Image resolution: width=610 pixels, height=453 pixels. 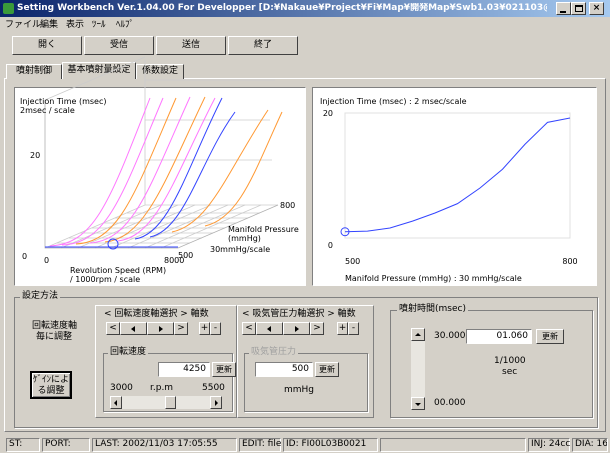 What do you see at coordinates (8, 8) in the screenshot?
I see `app-icon` at bounding box center [8, 8].